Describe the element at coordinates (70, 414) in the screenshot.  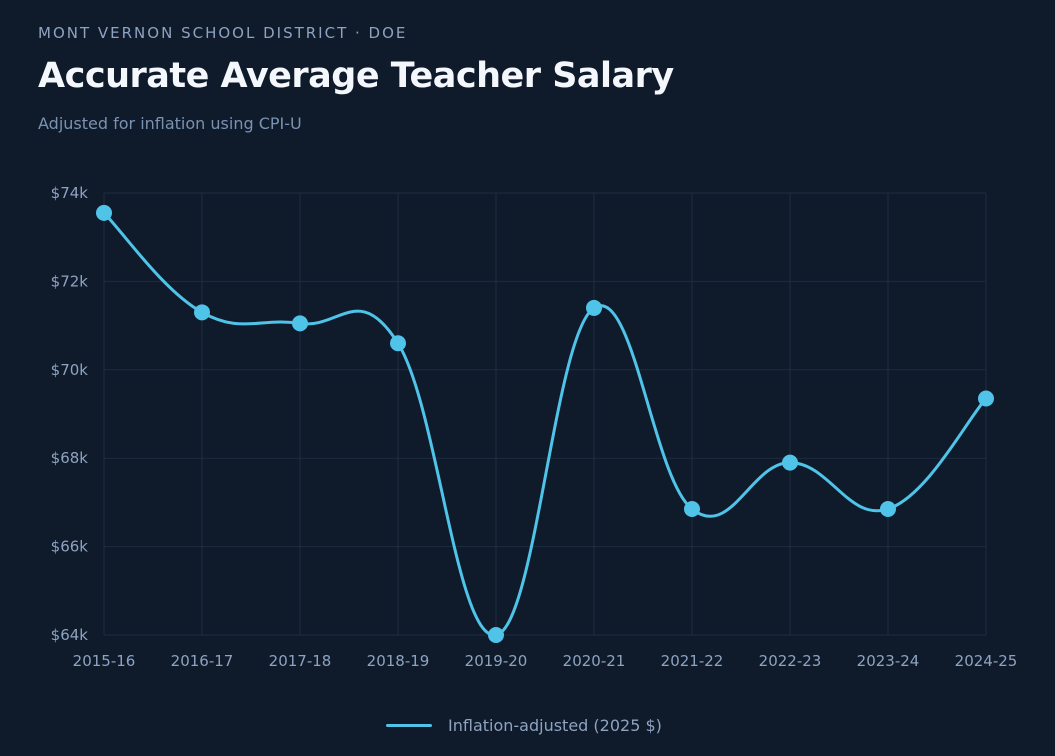
I see `y-axis-ticks: $64k $66k $68k $70k $72k $74k` at that location.